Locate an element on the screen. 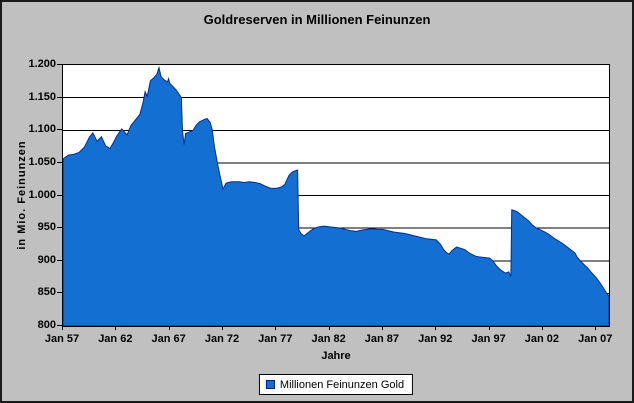 The width and height of the screenshot is (634, 403). x-axis-tick-label: Jan 62 is located at coordinates (115, 339).